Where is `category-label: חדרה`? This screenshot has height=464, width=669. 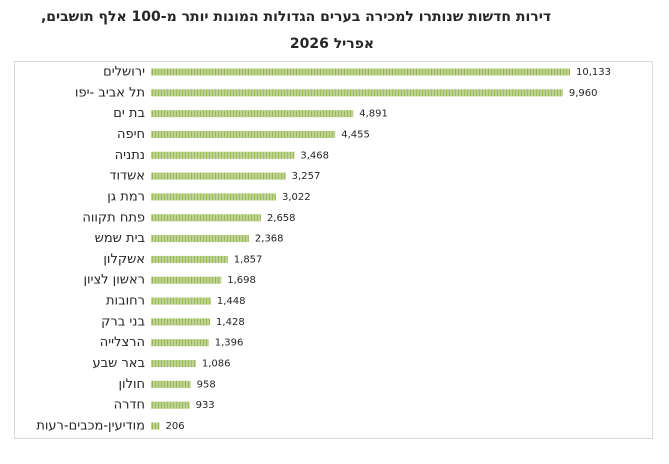
category-label: חדרה is located at coordinates (129, 405).